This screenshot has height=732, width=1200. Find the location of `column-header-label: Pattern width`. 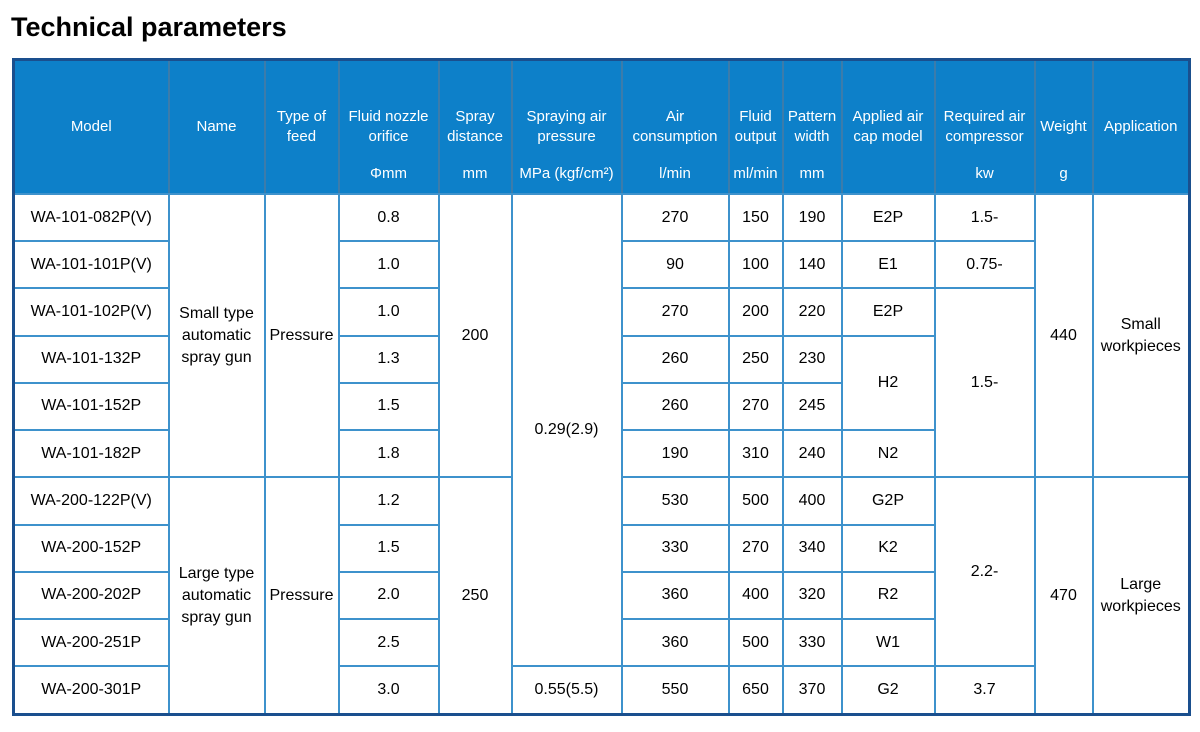

column-header-label: Pattern width is located at coordinates (812, 126).